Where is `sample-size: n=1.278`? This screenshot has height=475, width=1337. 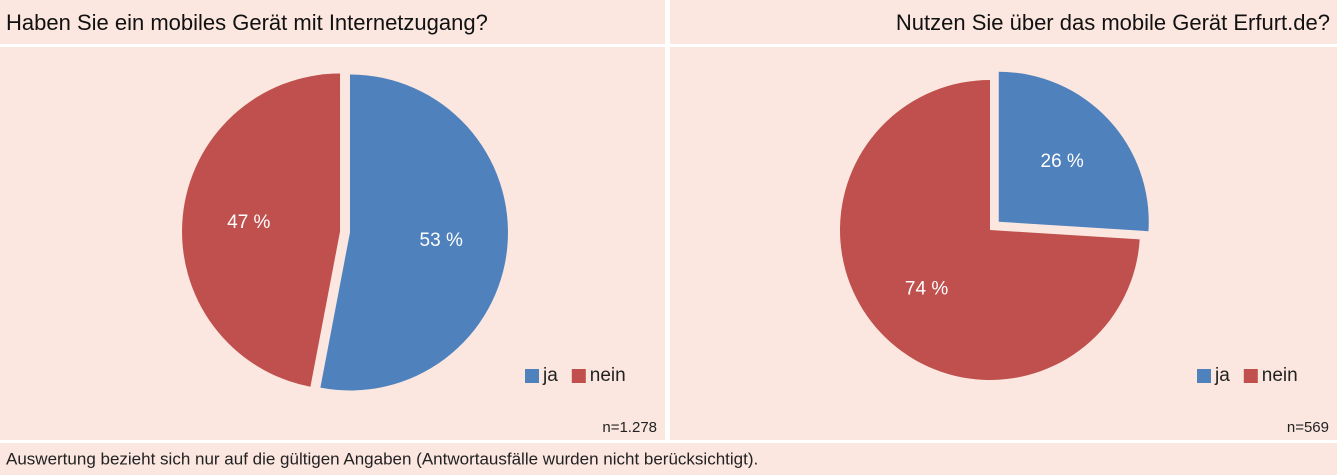 sample-size: n=1.278 is located at coordinates (629, 427).